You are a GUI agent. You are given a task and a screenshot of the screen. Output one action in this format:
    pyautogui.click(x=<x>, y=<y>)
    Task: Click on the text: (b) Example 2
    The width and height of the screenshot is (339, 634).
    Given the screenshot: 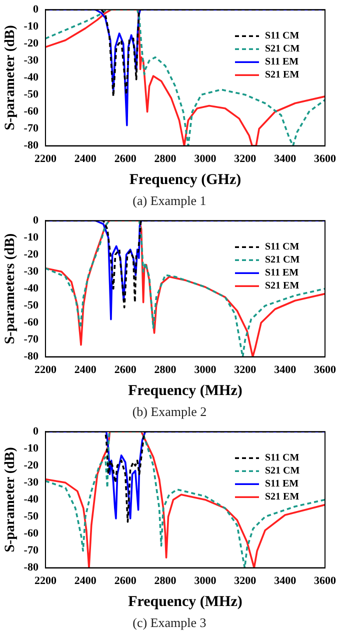 What is the action you would take?
    pyautogui.click(x=169, y=412)
    